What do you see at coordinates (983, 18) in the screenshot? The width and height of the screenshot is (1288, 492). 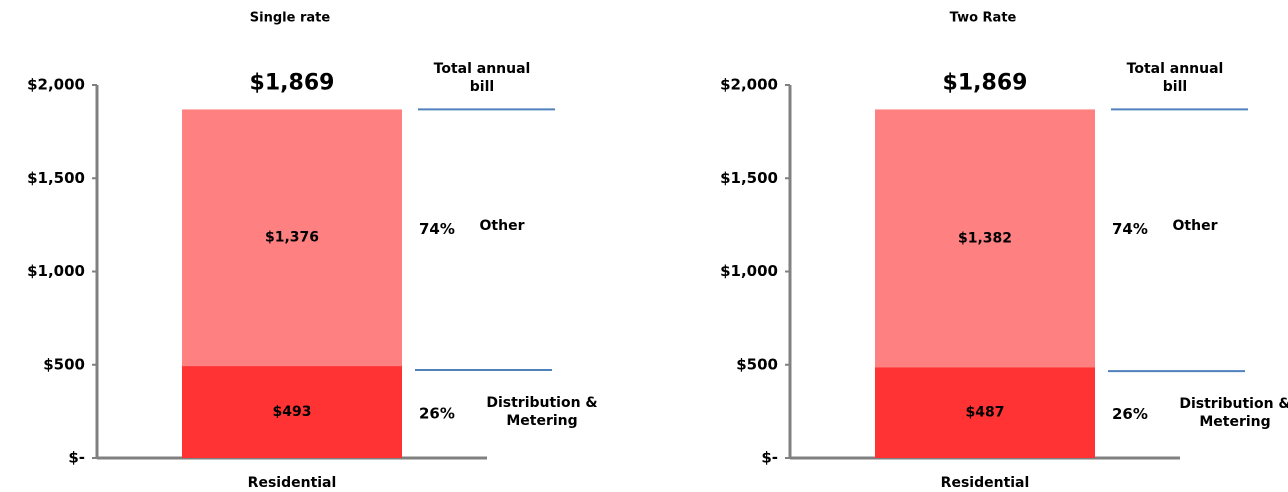 I see `chart-title: Two Rate` at bounding box center [983, 18].